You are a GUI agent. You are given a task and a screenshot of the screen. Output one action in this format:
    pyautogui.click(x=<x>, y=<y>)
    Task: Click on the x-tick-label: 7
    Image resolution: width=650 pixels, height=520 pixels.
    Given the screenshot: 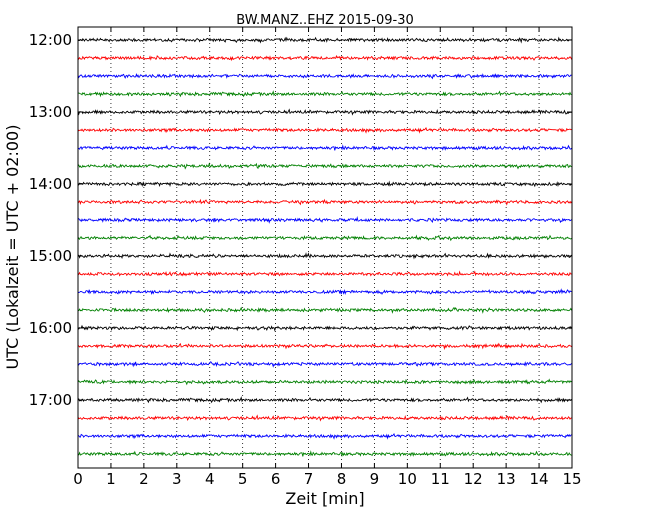 What is the action you would take?
    pyautogui.click(x=309, y=479)
    